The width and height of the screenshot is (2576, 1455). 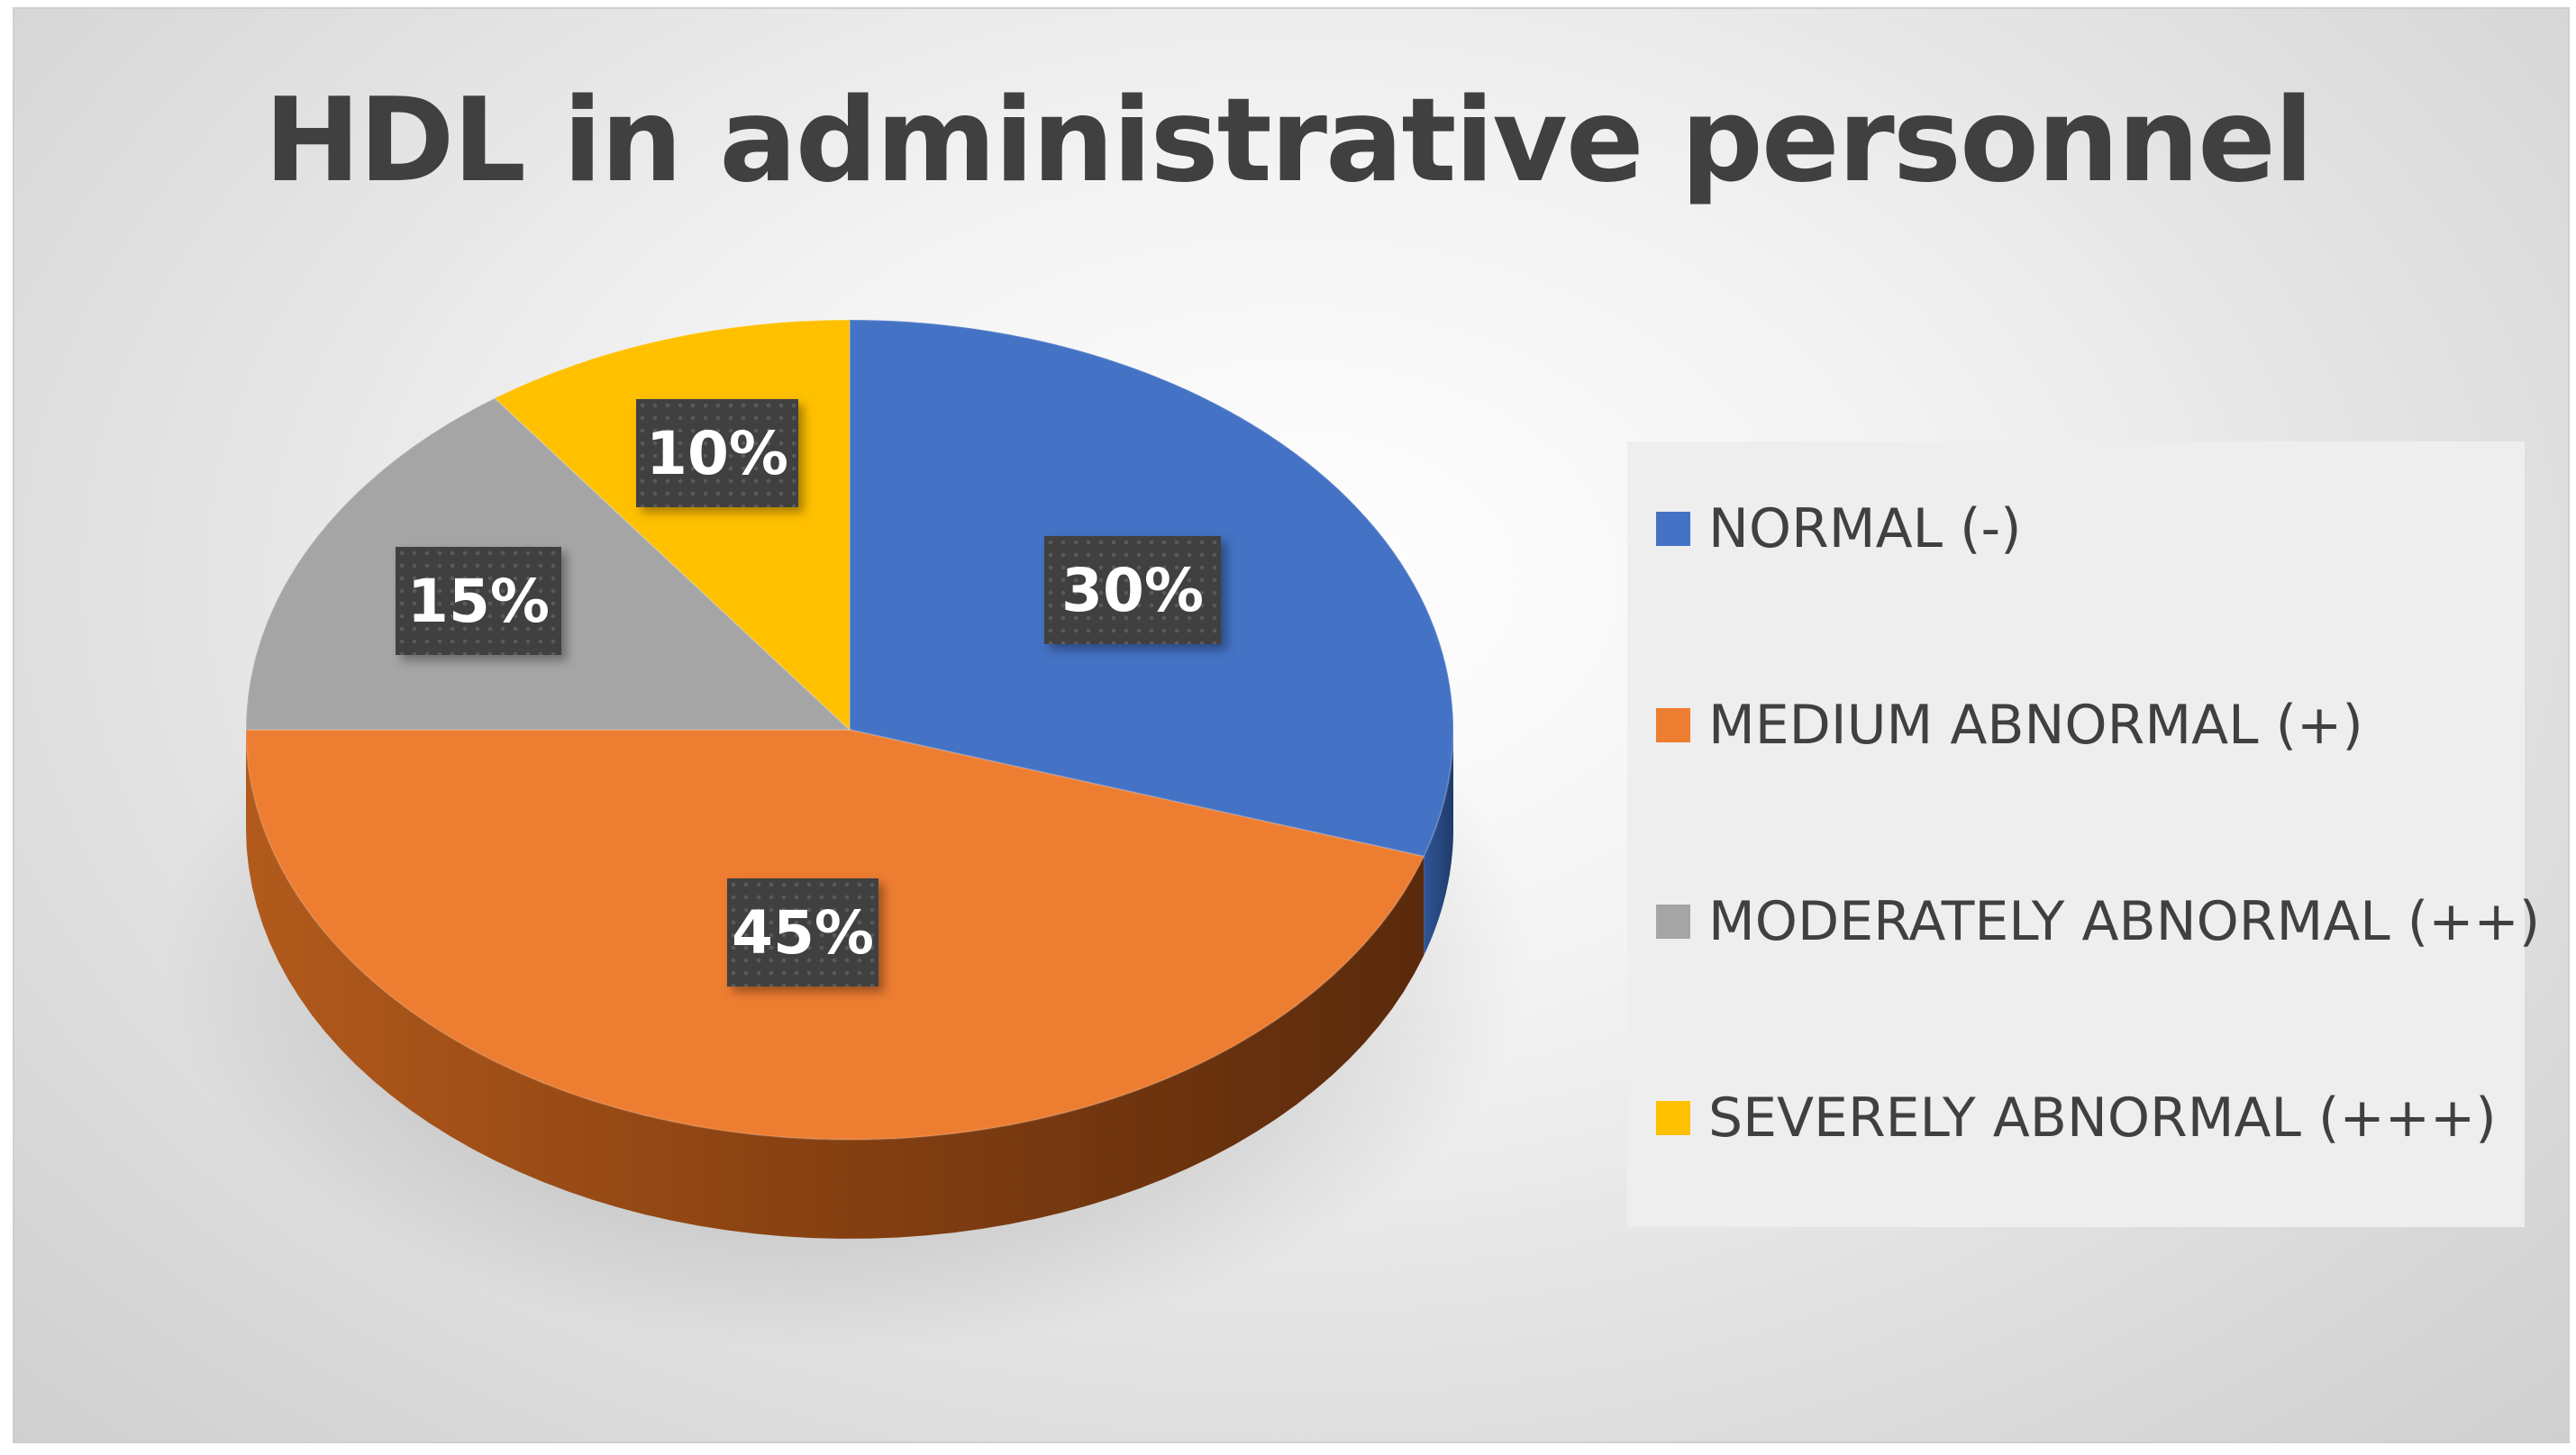 I want to click on legend-item-normal: NORMAL (-), so click(x=1839, y=528).